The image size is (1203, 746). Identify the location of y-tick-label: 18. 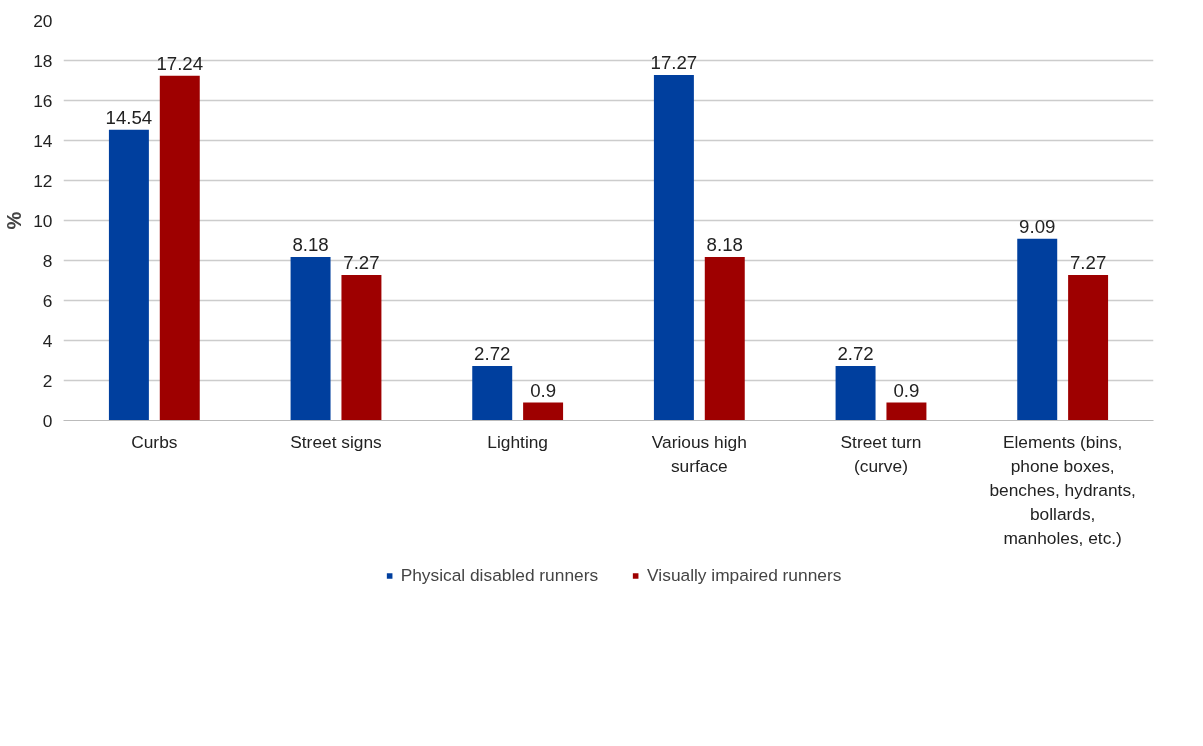
(43, 60).